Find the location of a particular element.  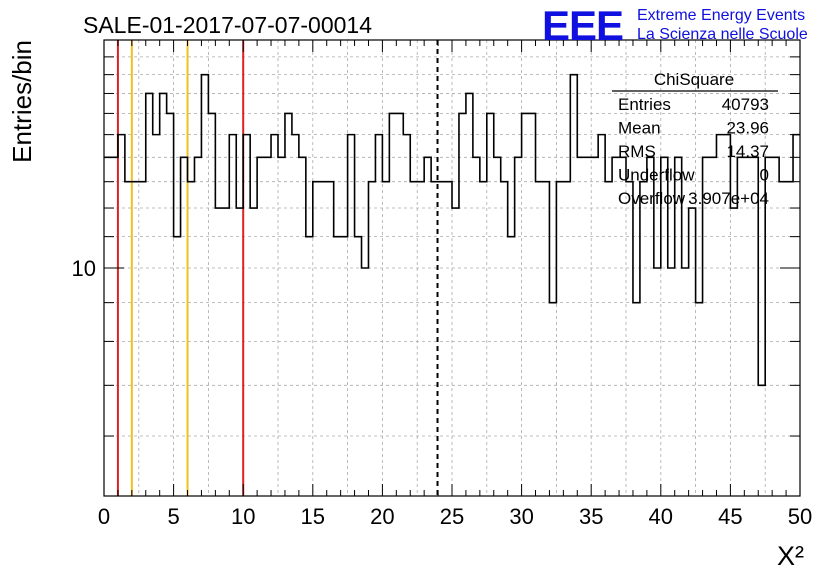

stats-row-label: Overflow is located at coordinates (652, 198).